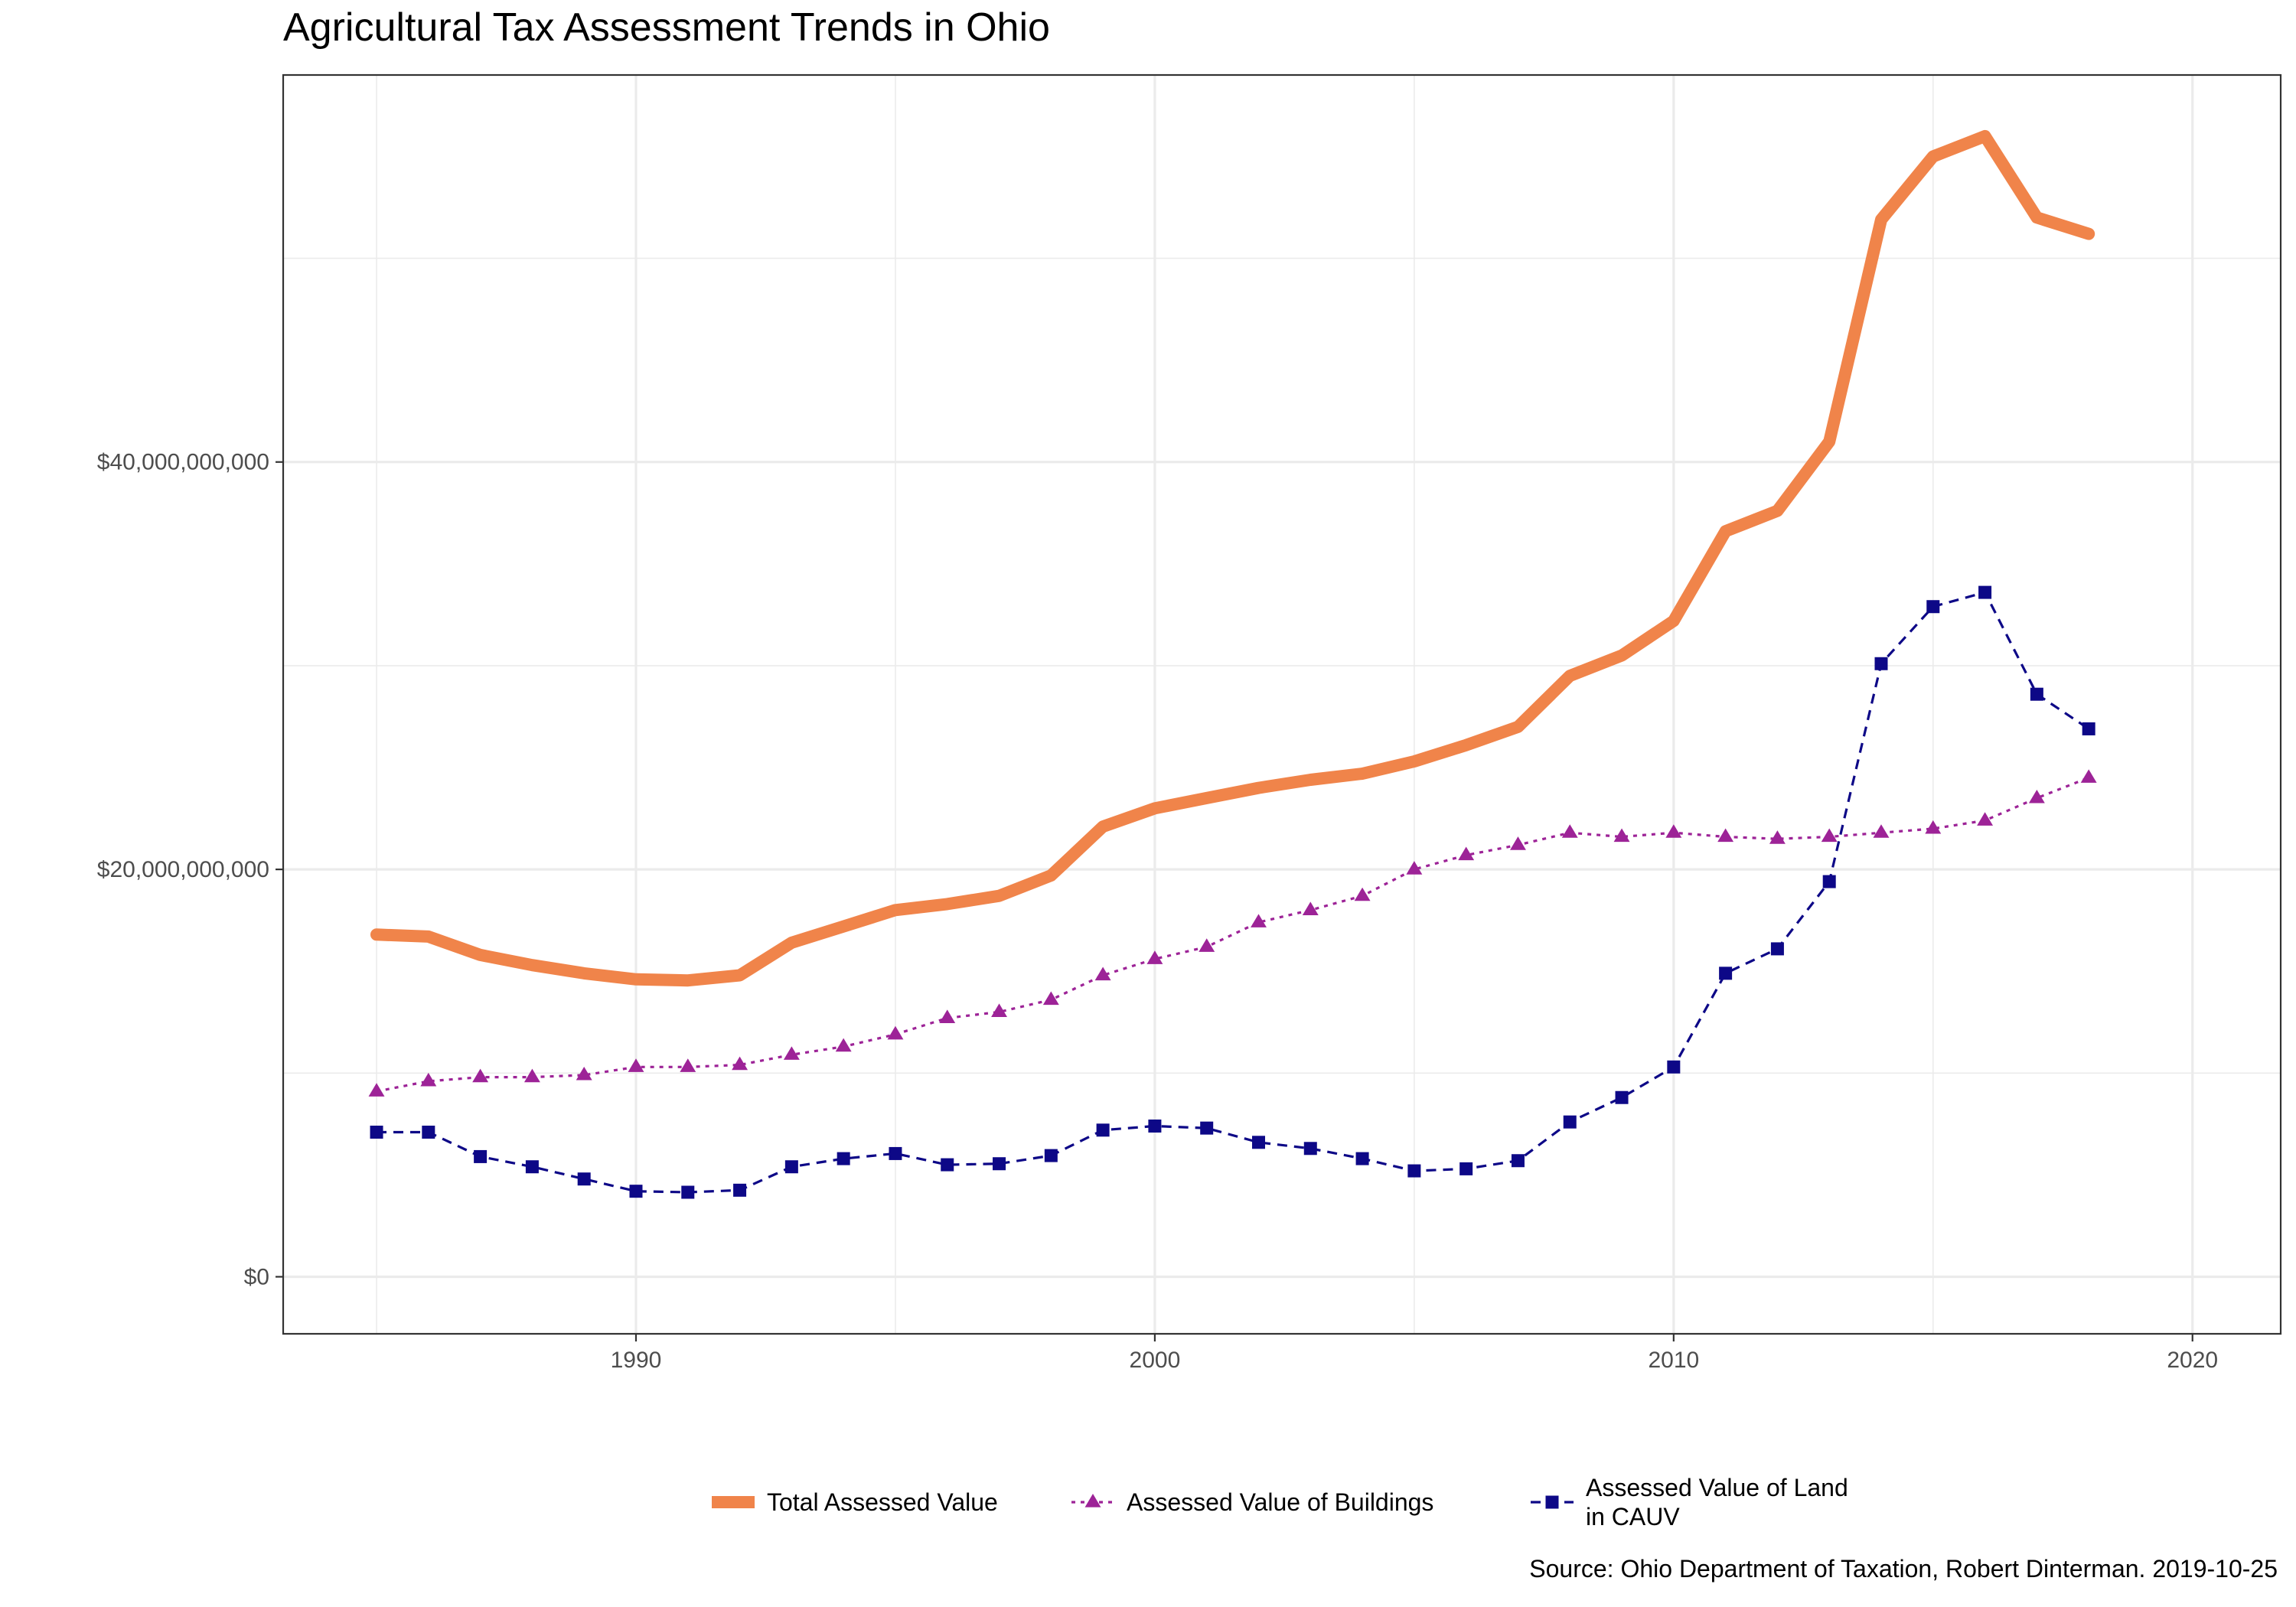  I want to click on legend-item: Total Assessed Value, so click(855, 1502).